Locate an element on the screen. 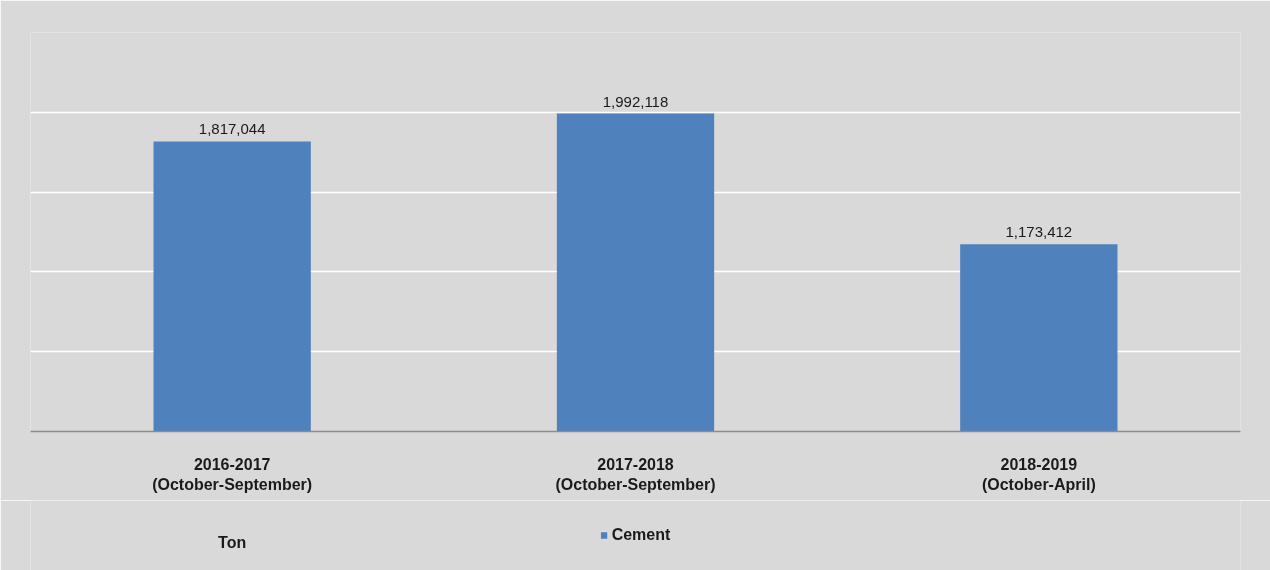  x-tick-label: 2017-2018 (October-September) is located at coordinates (635, 474).